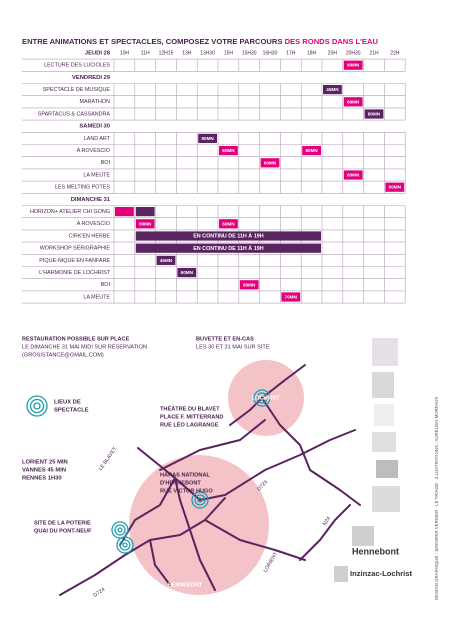 This screenshot has height=638, width=451. Describe the element at coordinates (187, 53) in the screenshot. I see `time-label: 13H` at that location.